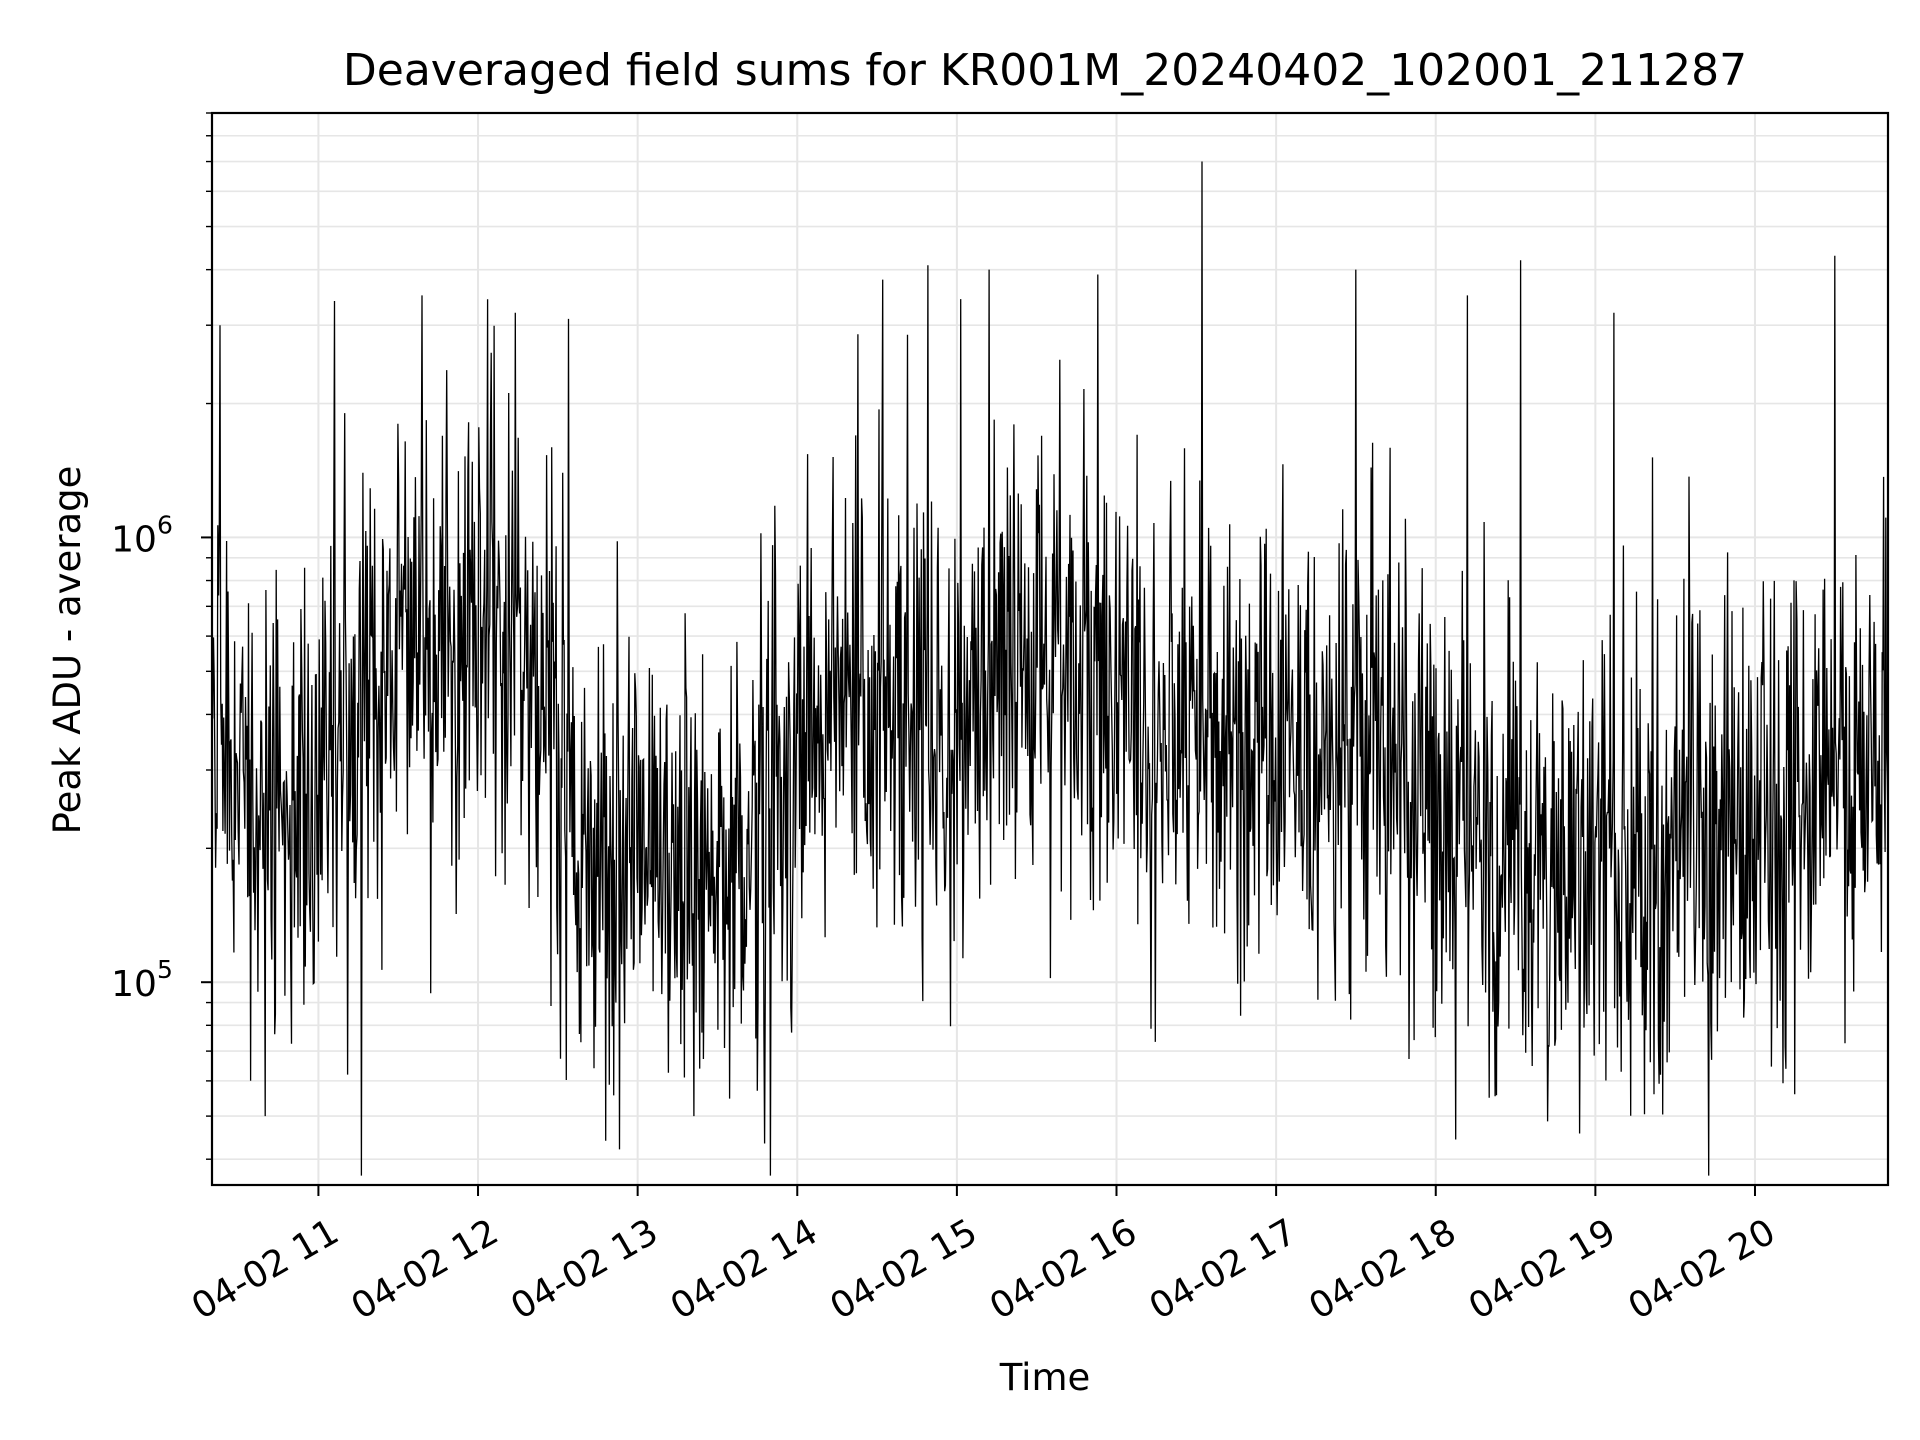 This screenshot has height=1440, width=1920. What do you see at coordinates (142, 535) in the screenshot?
I see `y-tick-label: 10⁶` at bounding box center [142, 535].